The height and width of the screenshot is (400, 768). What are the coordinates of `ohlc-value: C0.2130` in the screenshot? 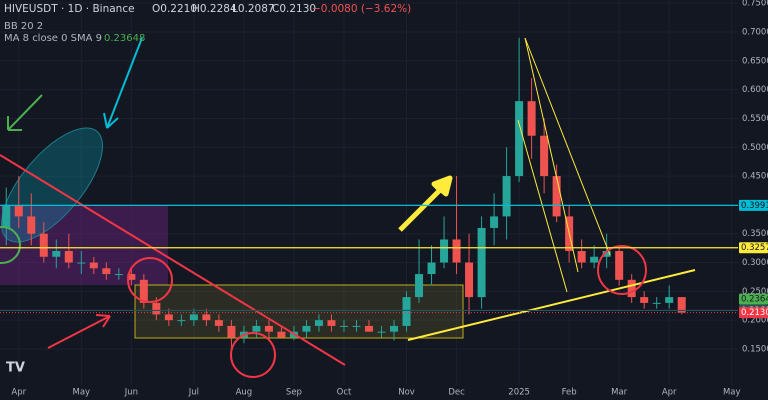 It's located at (294, 9).